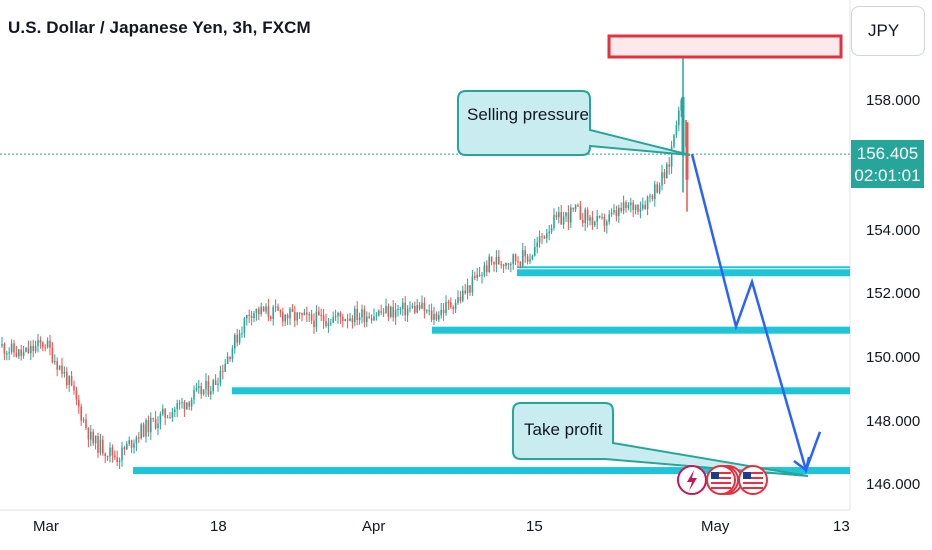 This screenshot has width=932, height=550. What do you see at coordinates (46, 526) in the screenshot?
I see `x-tick-mar: Mar` at bounding box center [46, 526].